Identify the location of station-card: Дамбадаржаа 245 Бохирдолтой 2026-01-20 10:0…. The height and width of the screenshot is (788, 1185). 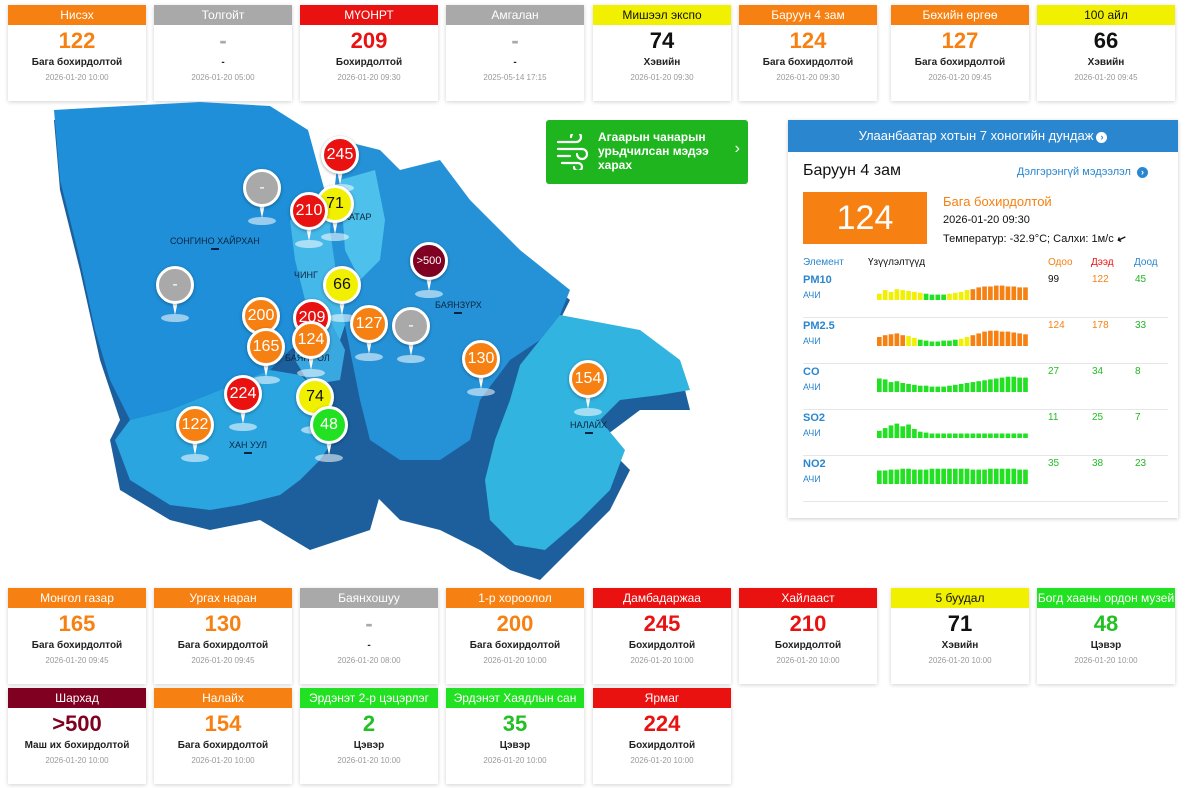
(662, 636).